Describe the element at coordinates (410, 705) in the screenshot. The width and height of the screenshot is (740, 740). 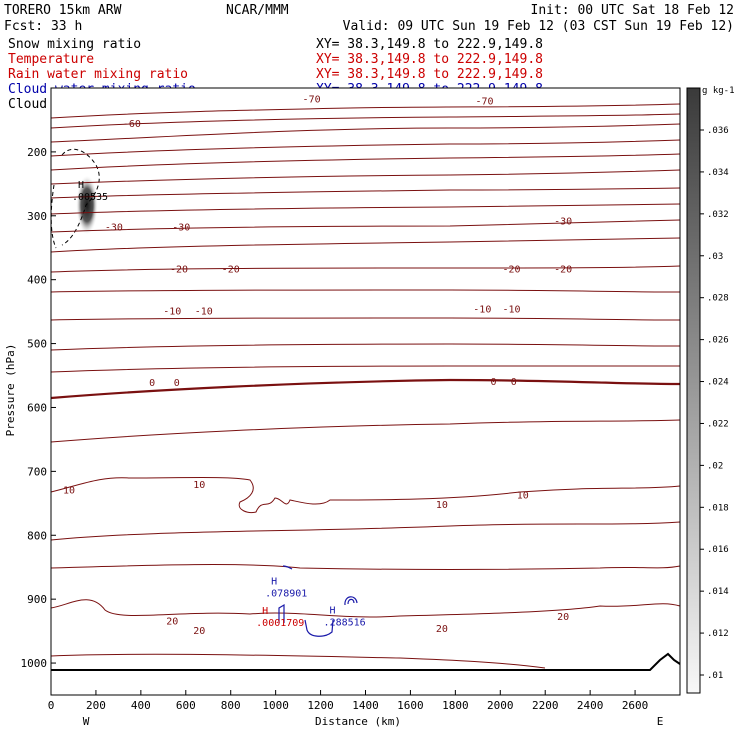
I see `x-tick-label: 1600` at that location.